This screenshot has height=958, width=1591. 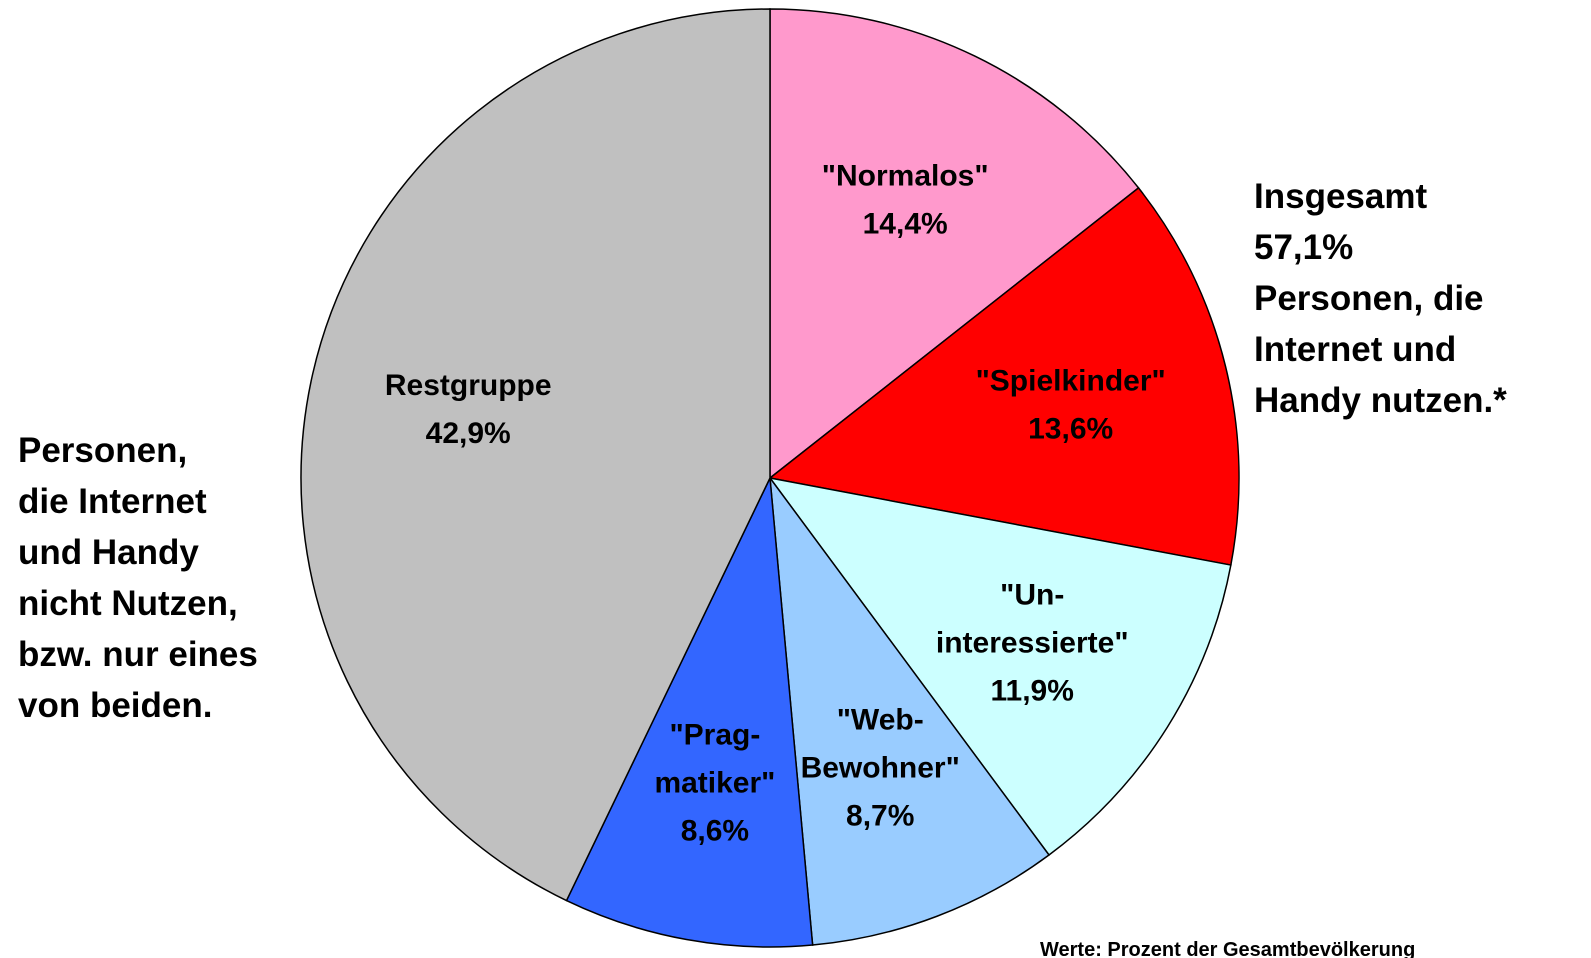 I want to click on slice-label: "Spielkinder", so click(x=1071, y=380).